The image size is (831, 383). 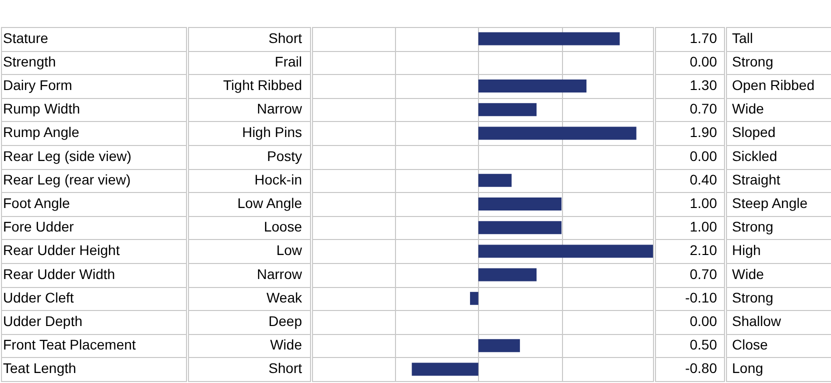 What do you see at coordinates (289, 250) in the screenshot?
I see `text: Low` at bounding box center [289, 250].